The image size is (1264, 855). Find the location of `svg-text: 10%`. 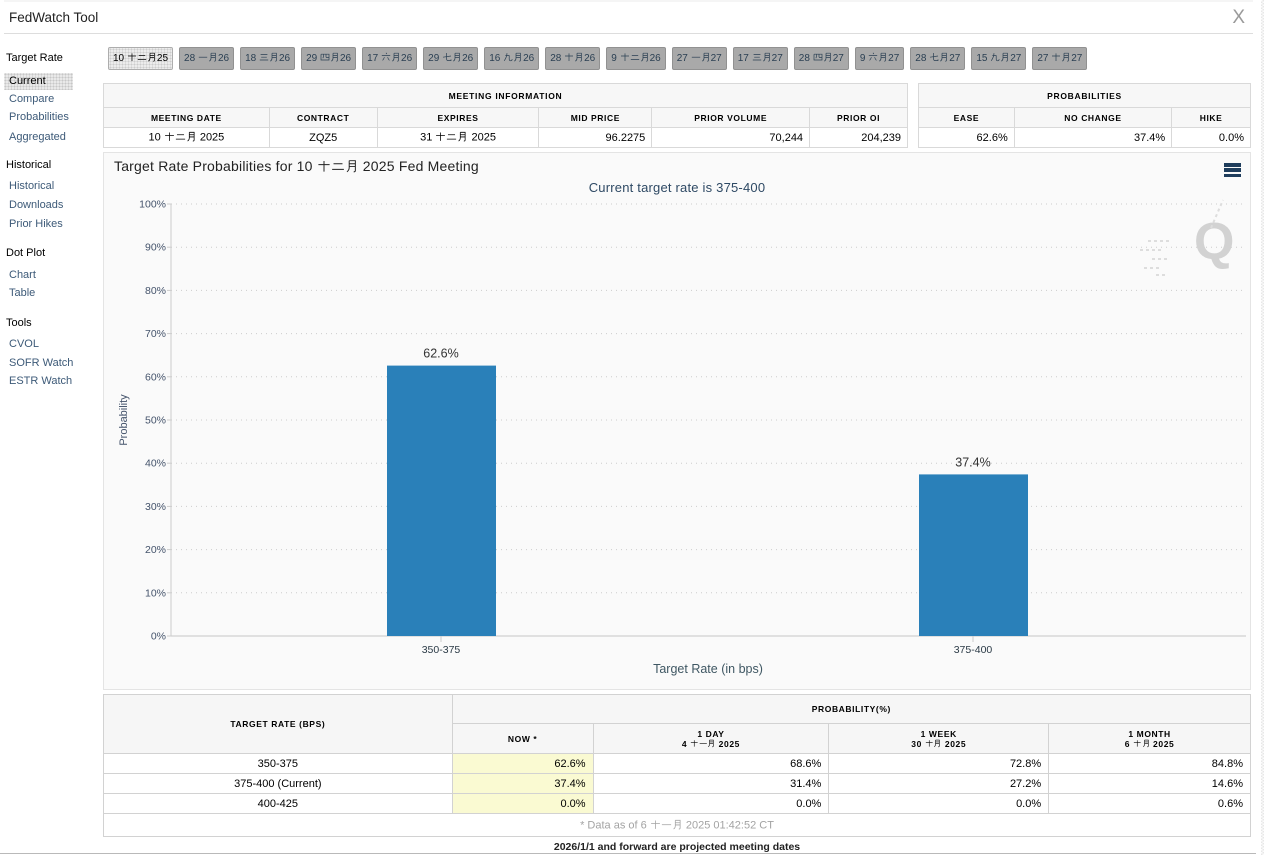

svg-text: 10% is located at coordinates (155, 593).